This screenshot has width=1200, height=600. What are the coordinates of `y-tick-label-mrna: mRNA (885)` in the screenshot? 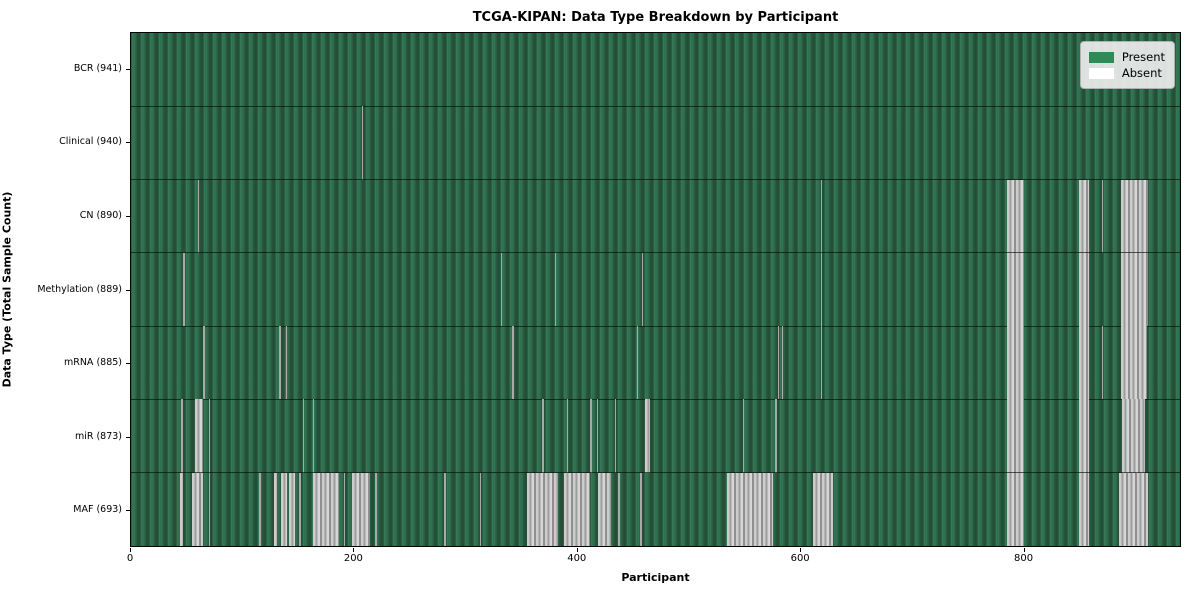 It's located at (92, 363).